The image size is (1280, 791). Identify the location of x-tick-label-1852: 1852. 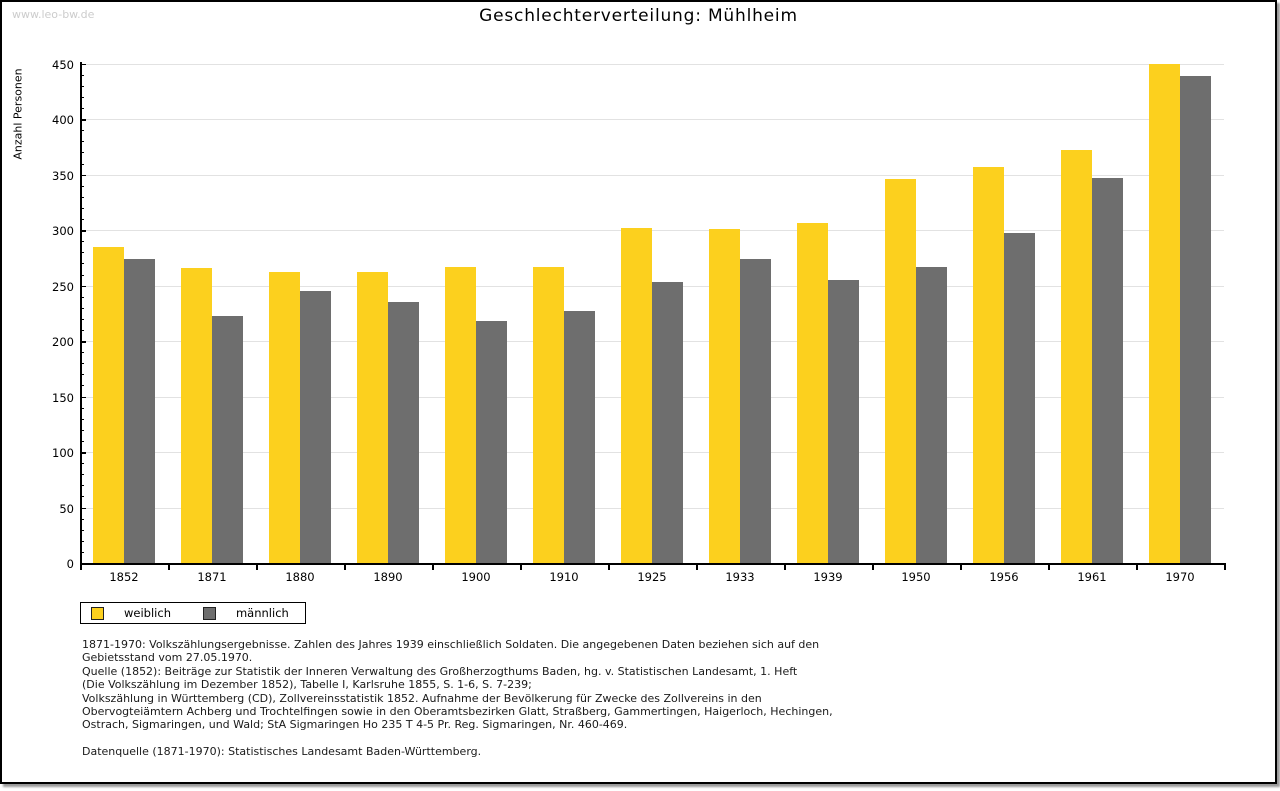
(124, 577).